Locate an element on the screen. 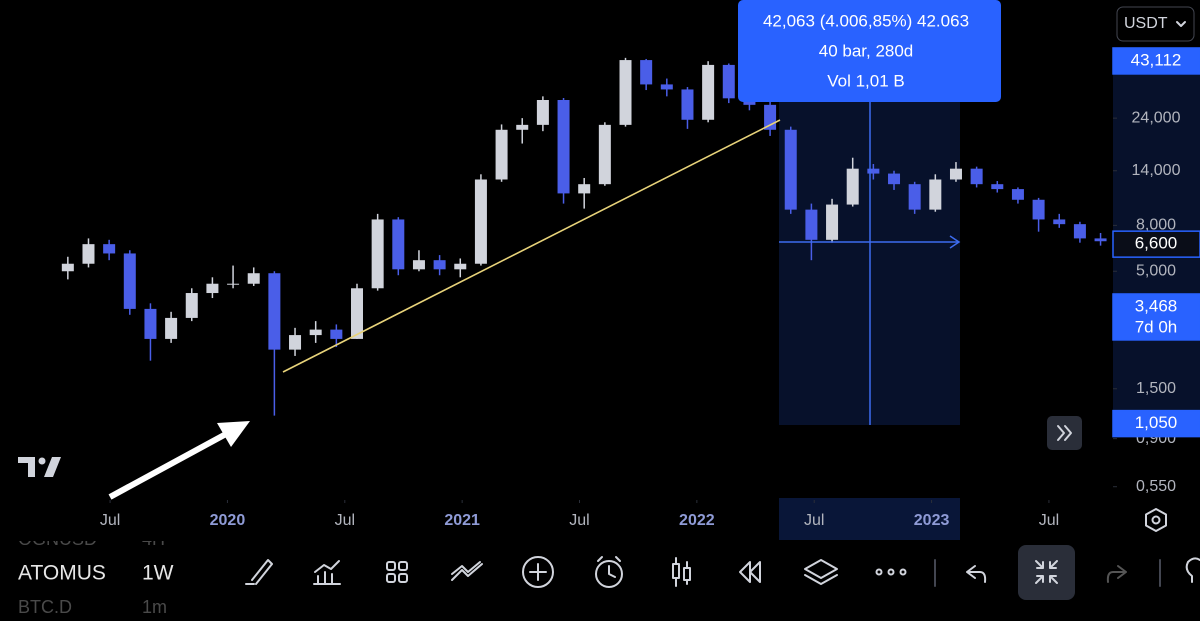 The width and height of the screenshot is (1200, 621). symbol-switcher: OGNUSD 4H ATOMUS 1W BTC.D 1m is located at coordinates (96, 573).